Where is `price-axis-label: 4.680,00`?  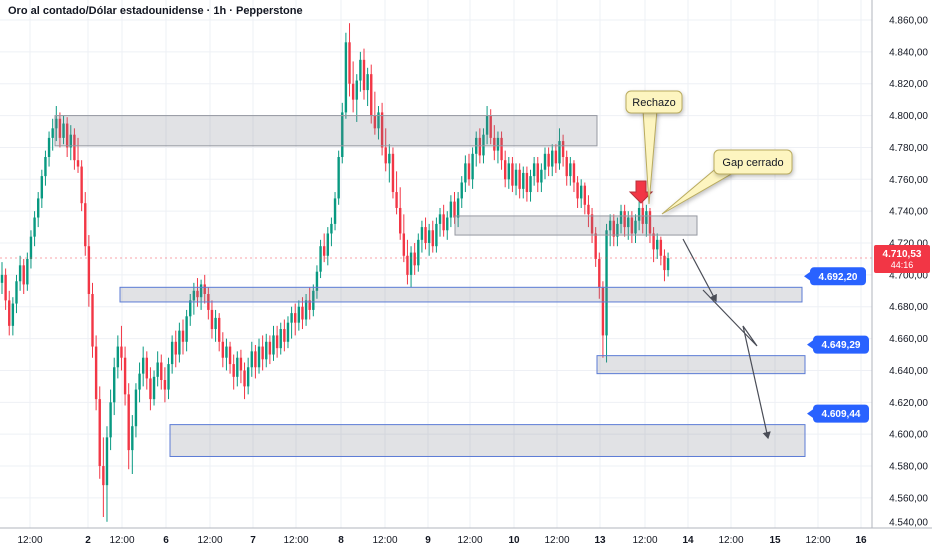 price-axis-label: 4.680,00 is located at coordinates (908, 307).